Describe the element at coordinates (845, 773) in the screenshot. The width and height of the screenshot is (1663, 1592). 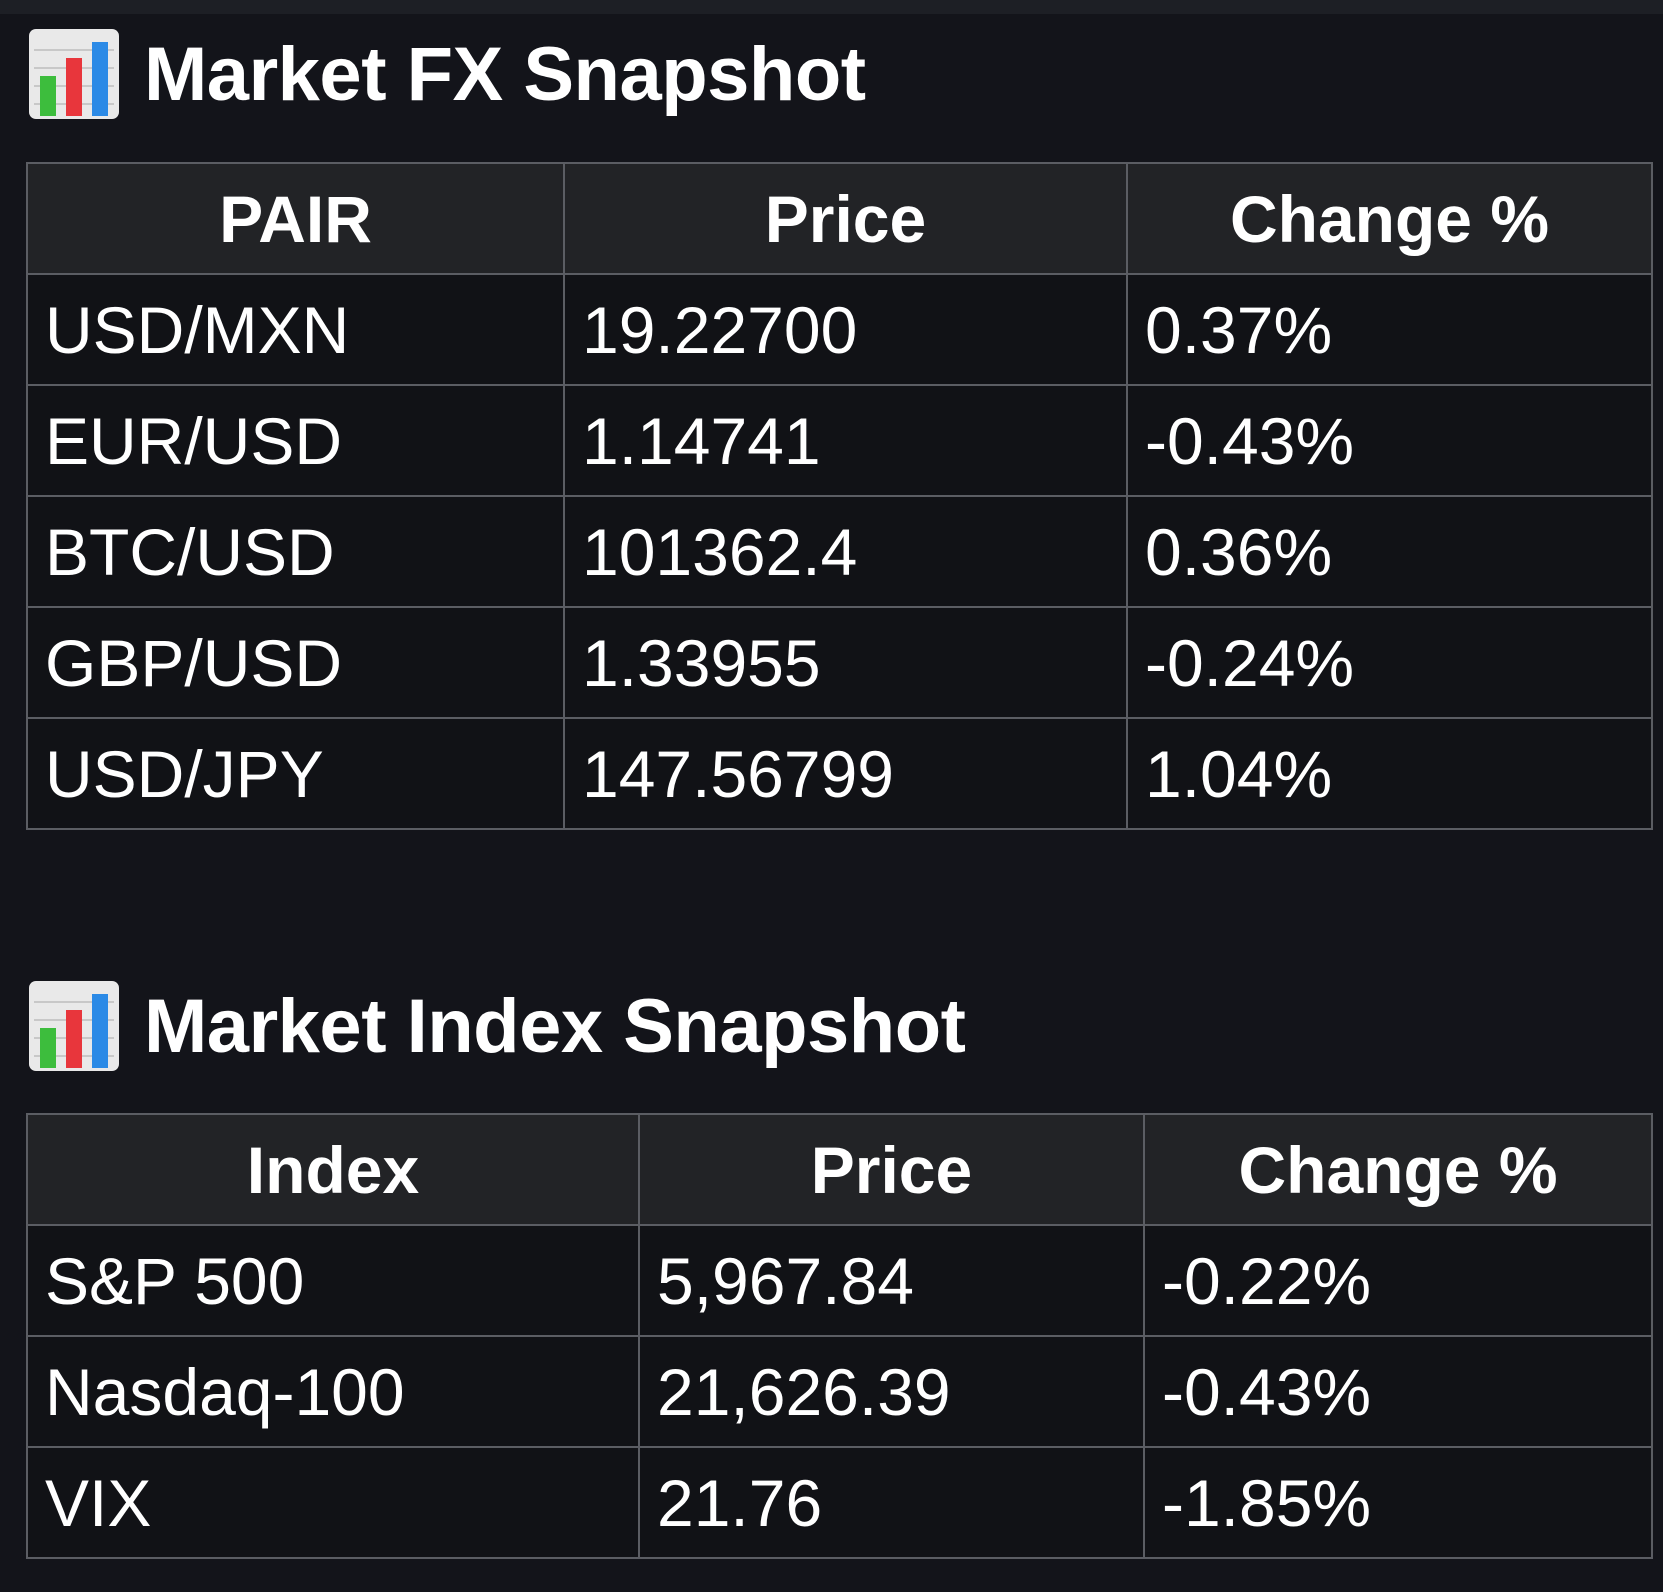
I see `fx-price-cell: 147.56799` at that location.